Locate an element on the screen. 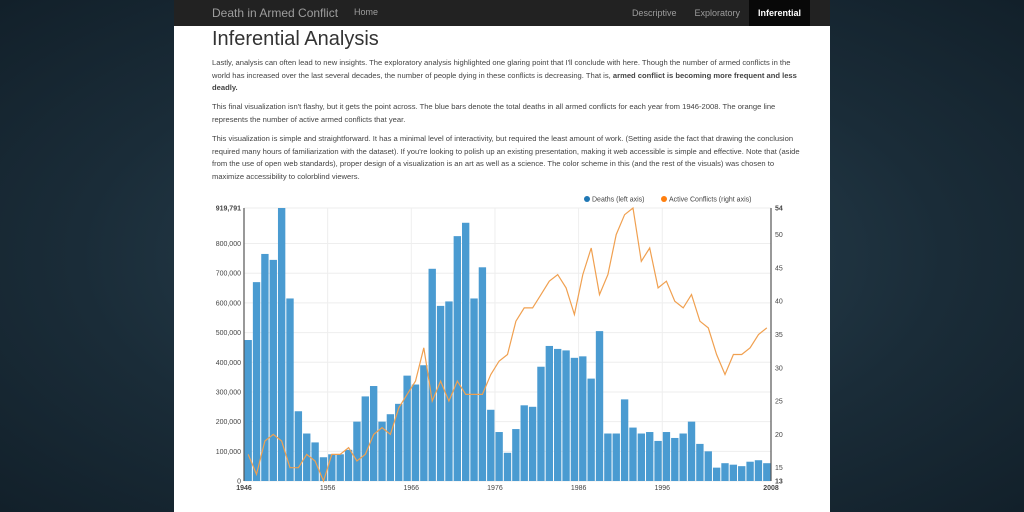  right-tick-label: 45 is located at coordinates (779, 268).